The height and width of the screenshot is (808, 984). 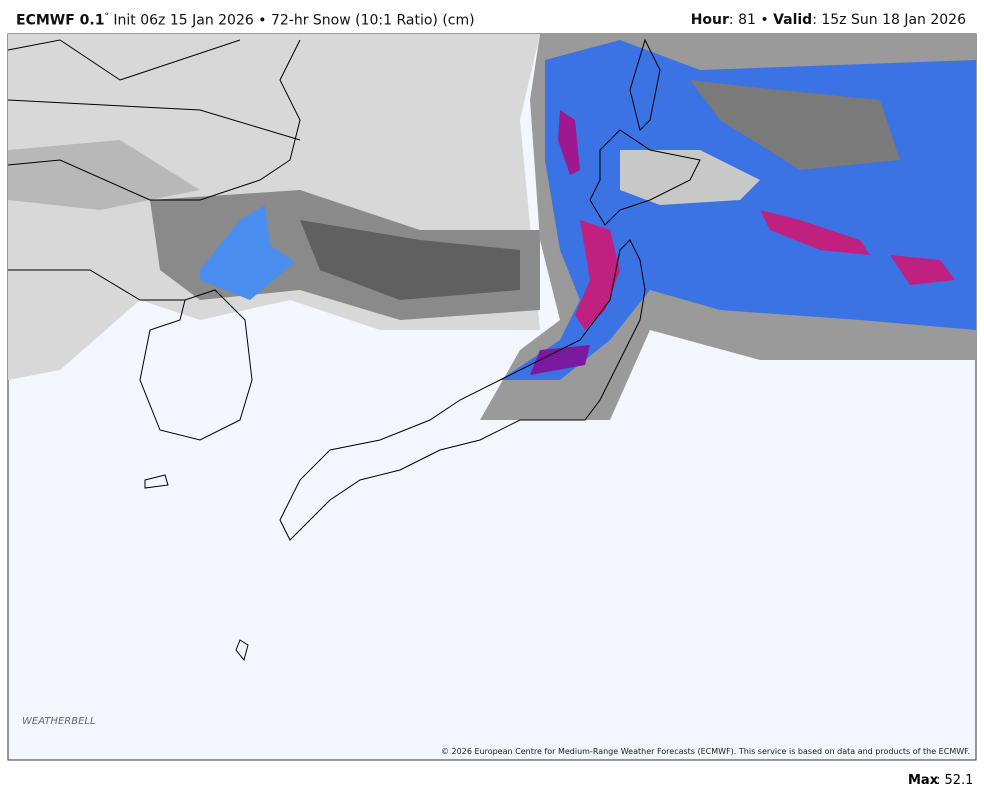 I want to click on valid: : 15z Sun 18 Jan 2026, so click(x=889, y=20).